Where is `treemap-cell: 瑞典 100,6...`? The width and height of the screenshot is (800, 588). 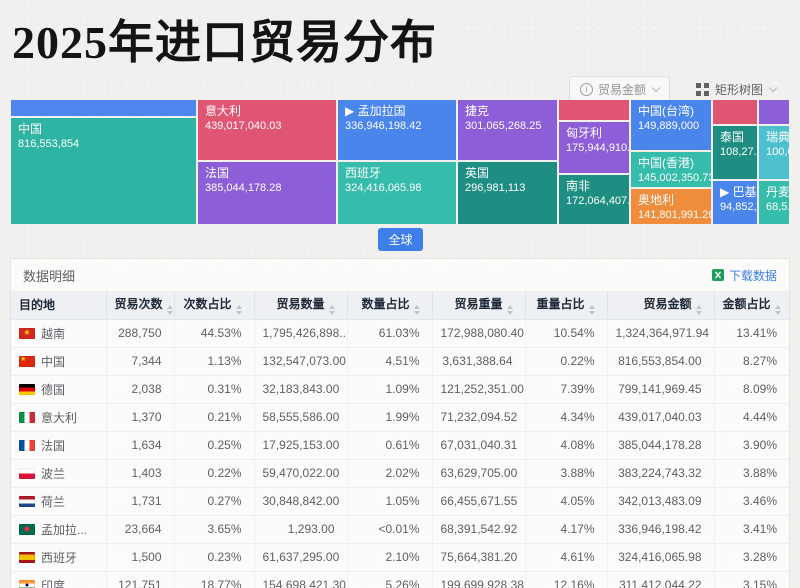 treemap-cell: 瑞典 100,6... is located at coordinates (774, 152).